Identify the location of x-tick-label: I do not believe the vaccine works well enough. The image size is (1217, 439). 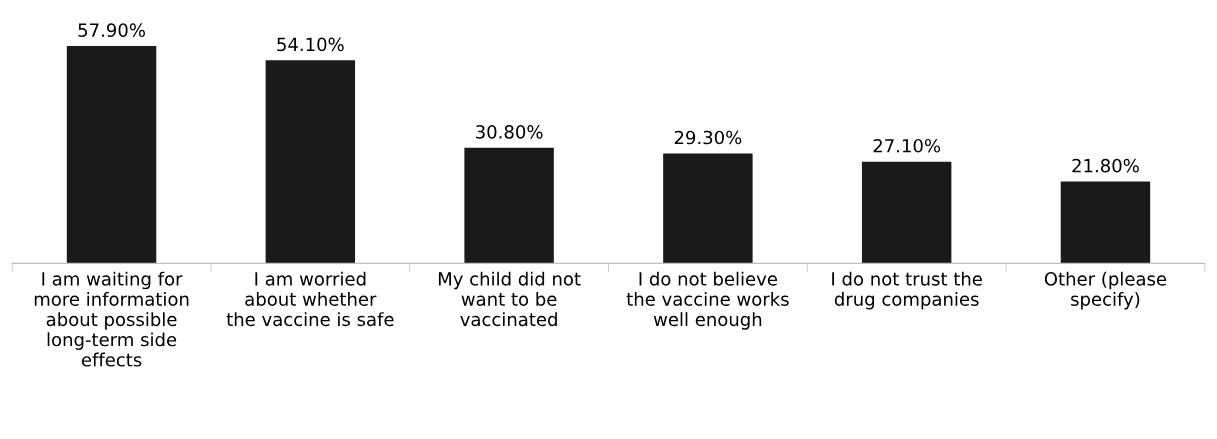
(707, 300).